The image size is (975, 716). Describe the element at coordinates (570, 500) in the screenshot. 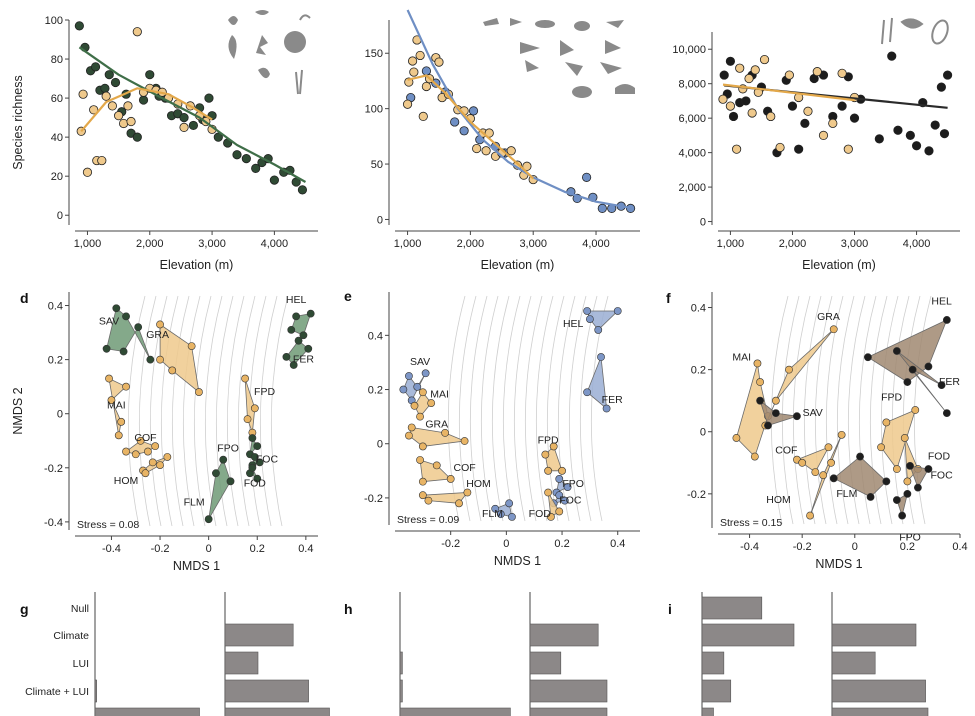

I see `group-label: FOC` at that location.